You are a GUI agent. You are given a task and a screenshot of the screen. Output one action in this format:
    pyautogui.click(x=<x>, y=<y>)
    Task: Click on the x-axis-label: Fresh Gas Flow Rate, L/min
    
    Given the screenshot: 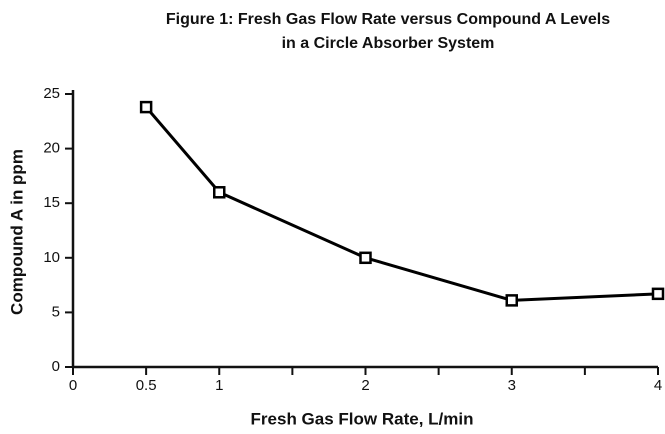 What is the action you would take?
    pyautogui.click(x=362, y=418)
    